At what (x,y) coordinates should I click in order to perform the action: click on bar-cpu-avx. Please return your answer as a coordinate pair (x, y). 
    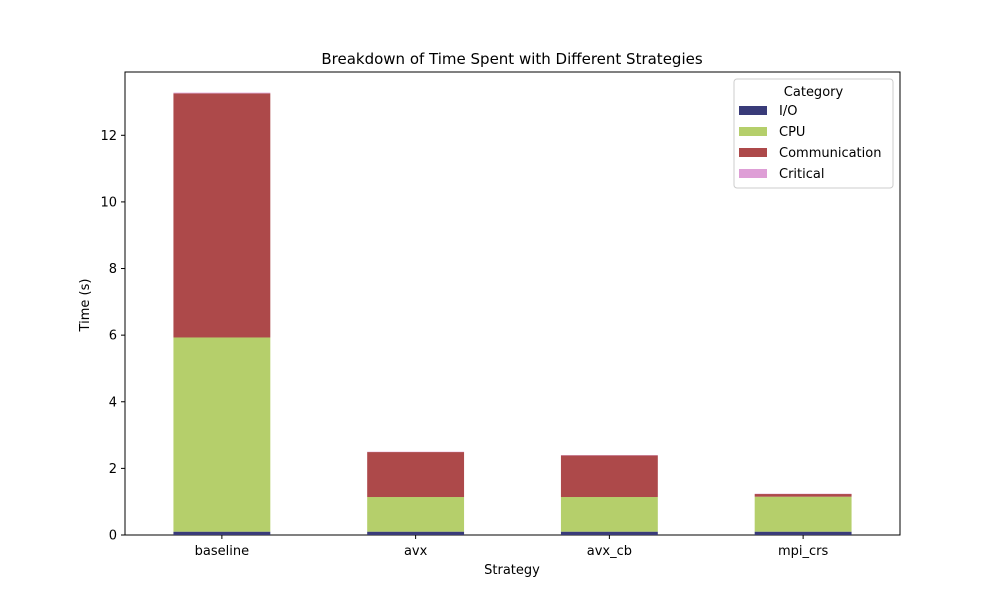
    Looking at the image, I should click on (416, 514).